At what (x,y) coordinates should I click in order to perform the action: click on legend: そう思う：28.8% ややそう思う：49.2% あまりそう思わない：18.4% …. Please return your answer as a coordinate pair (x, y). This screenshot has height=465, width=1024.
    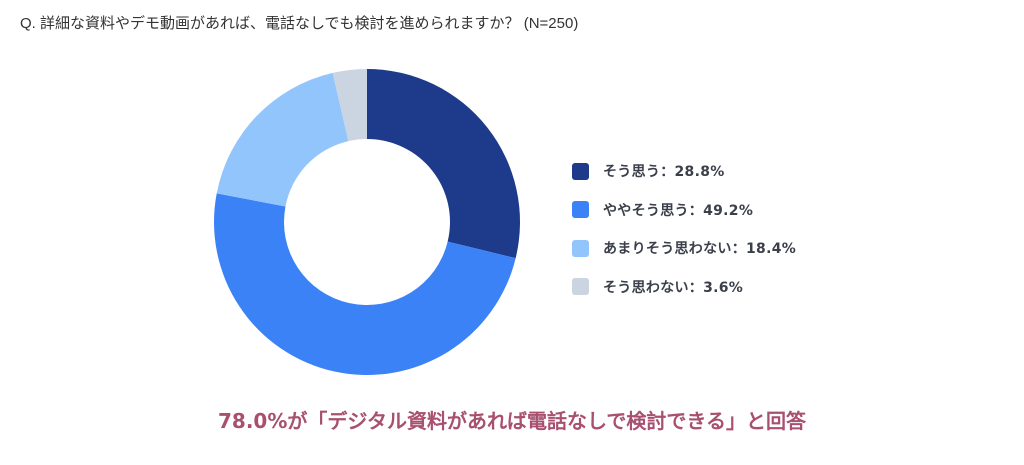
    Looking at the image, I should click on (684, 229).